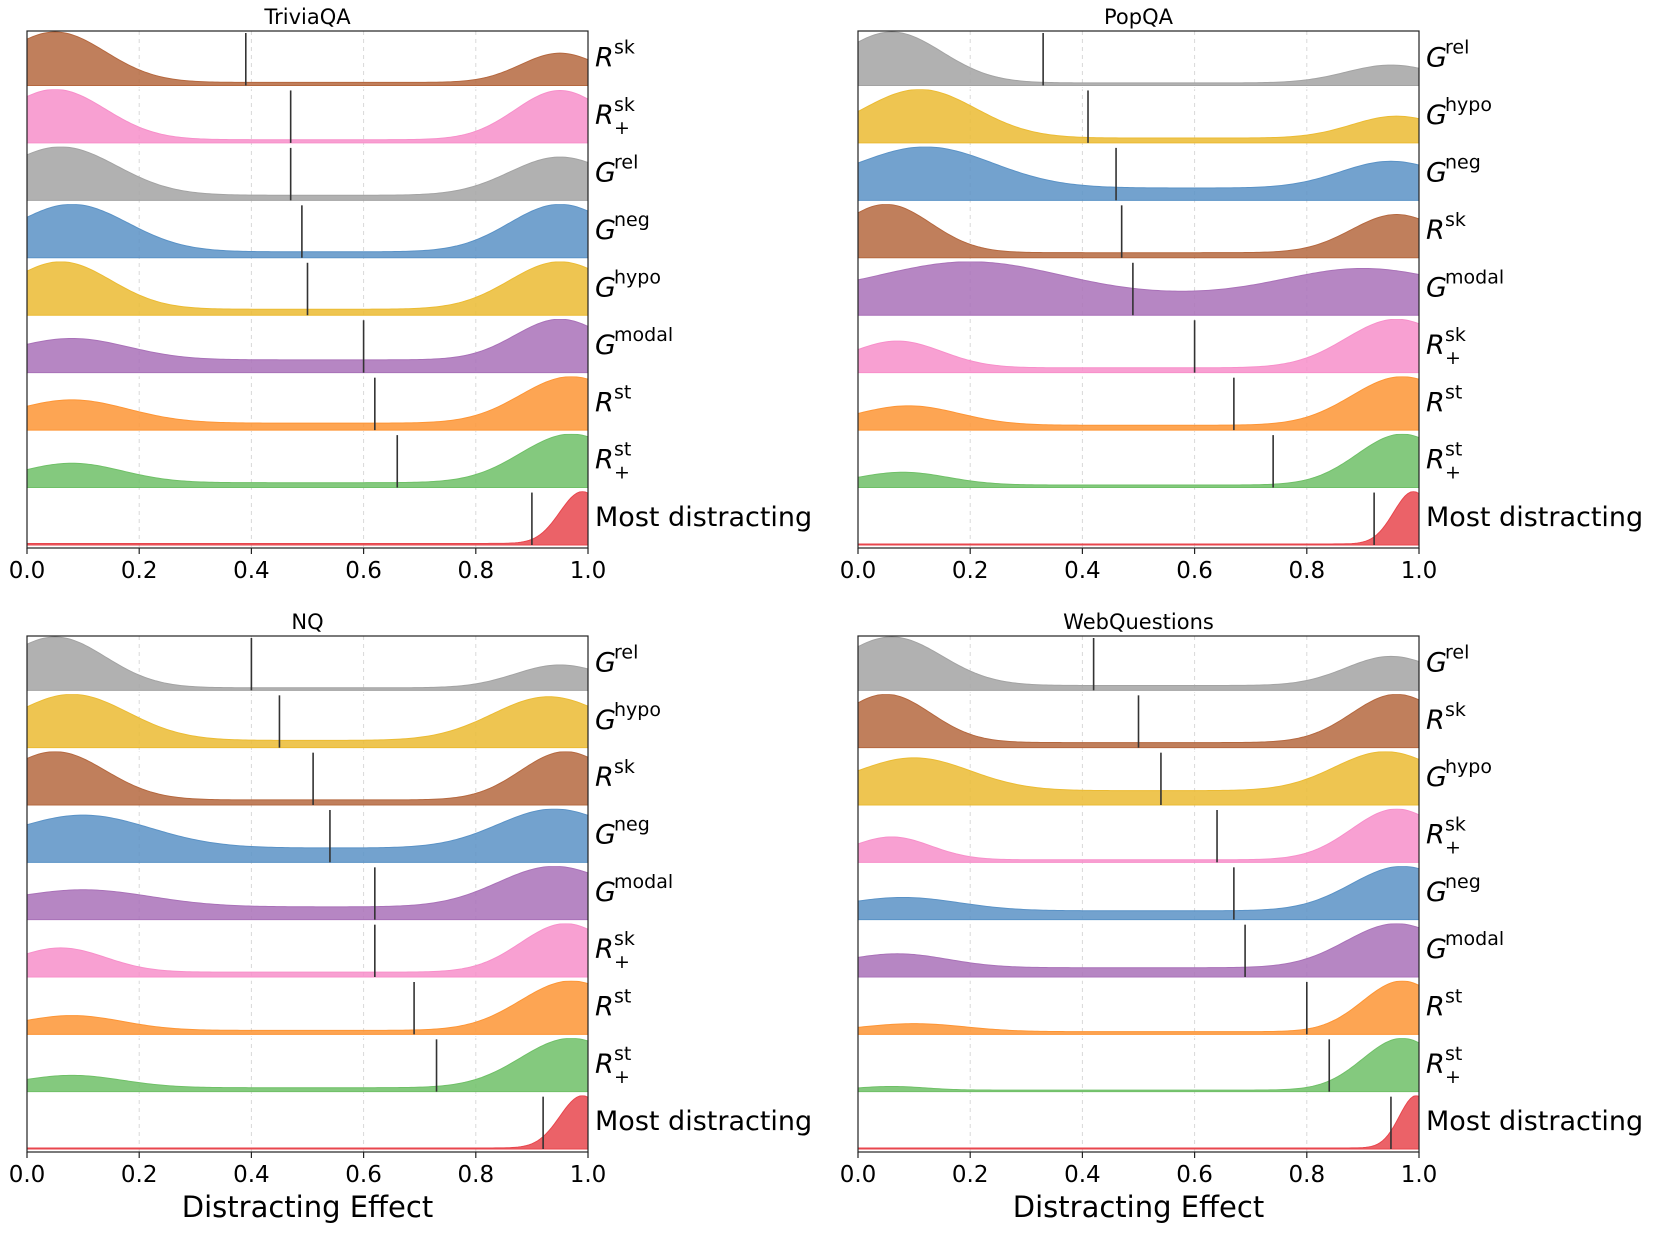 This screenshot has width=1660, height=1241. I want to click on chart-title: WebQuestions, so click(1138, 622).